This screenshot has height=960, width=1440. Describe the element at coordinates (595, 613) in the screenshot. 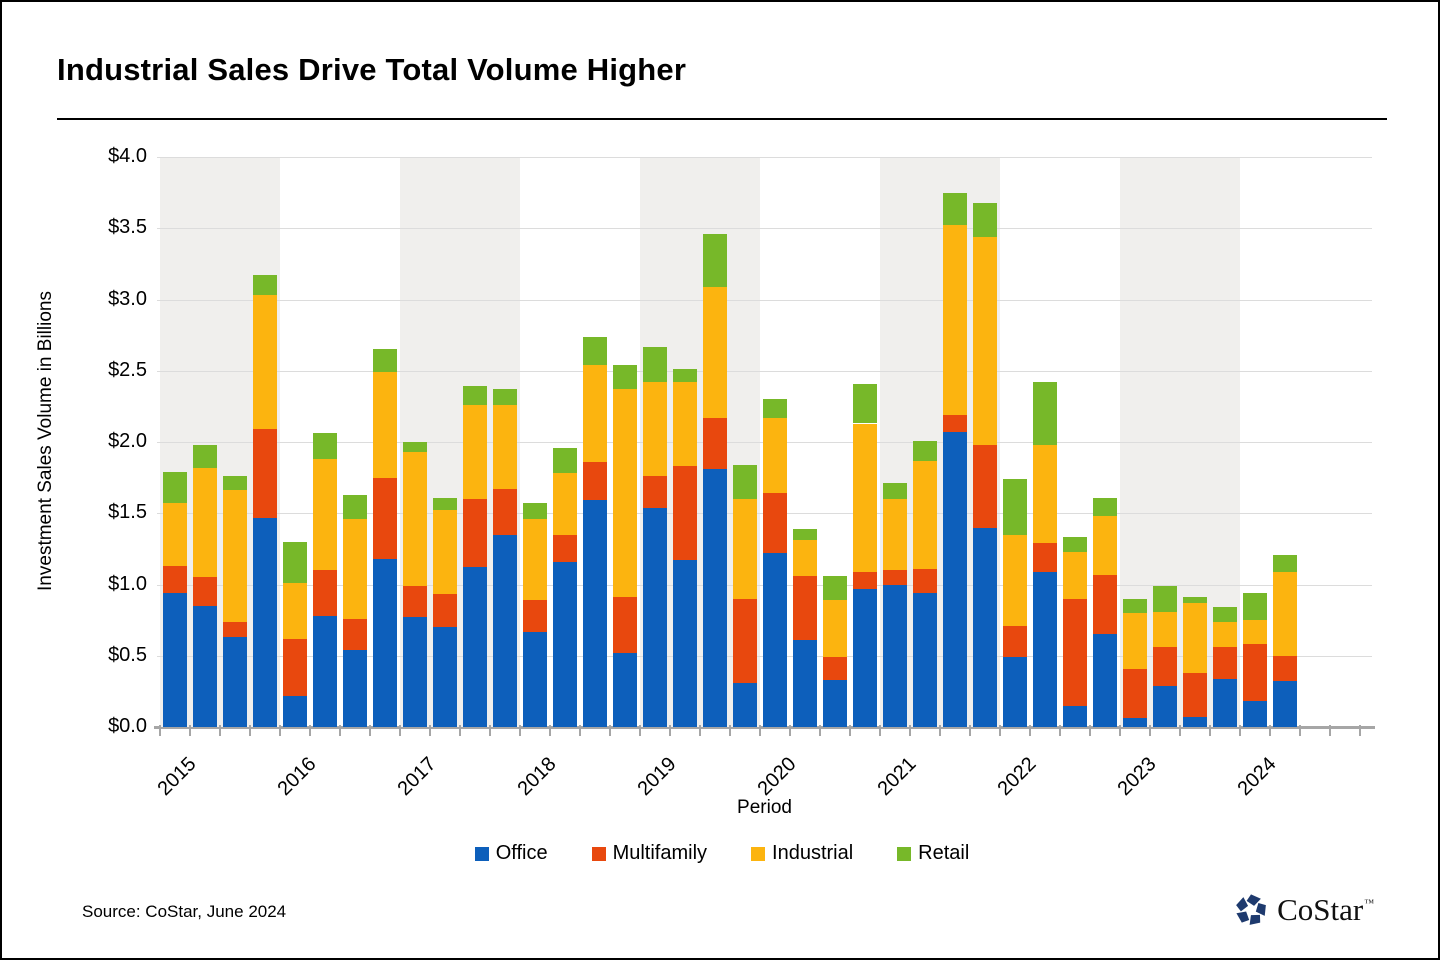

I see `bar-segment-office-2018-Q3` at that location.